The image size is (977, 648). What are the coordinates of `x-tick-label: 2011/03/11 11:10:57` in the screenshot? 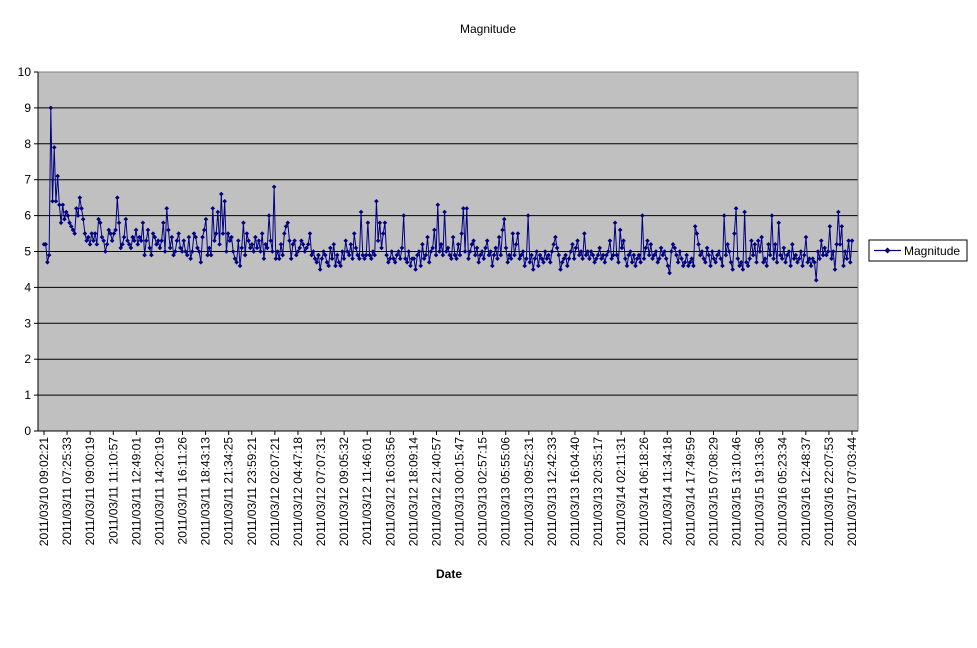 It's located at (113, 491).